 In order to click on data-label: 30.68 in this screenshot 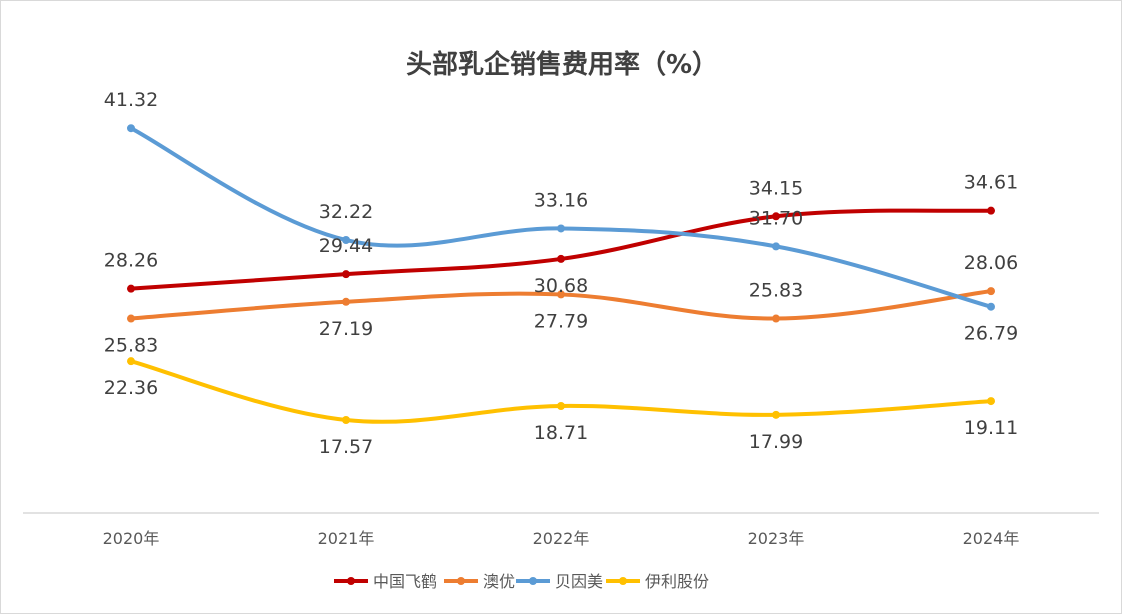, I will do `click(561, 286)`.